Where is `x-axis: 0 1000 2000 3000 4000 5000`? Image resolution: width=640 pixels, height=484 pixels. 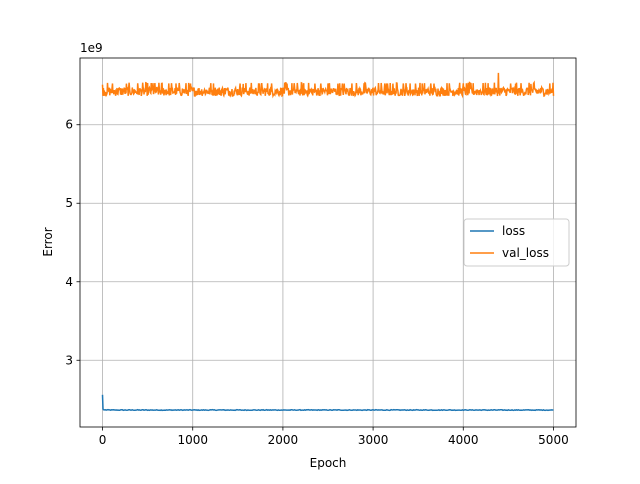
x-axis: 0 1000 2000 3000 4000 5000 is located at coordinates (334, 437).